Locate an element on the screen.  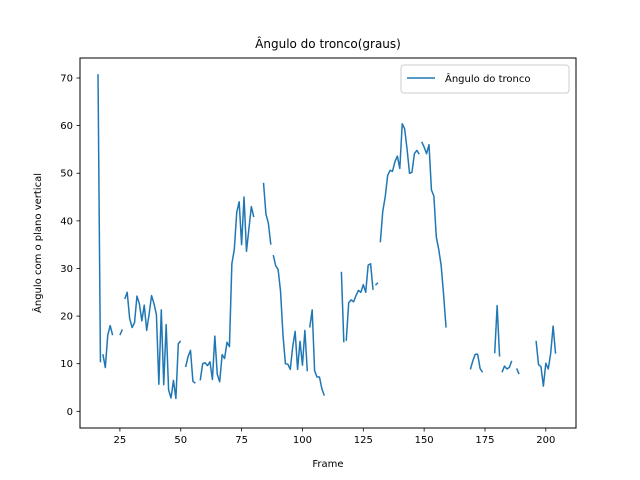
y-tick-label: 50 is located at coordinates (66, 174).